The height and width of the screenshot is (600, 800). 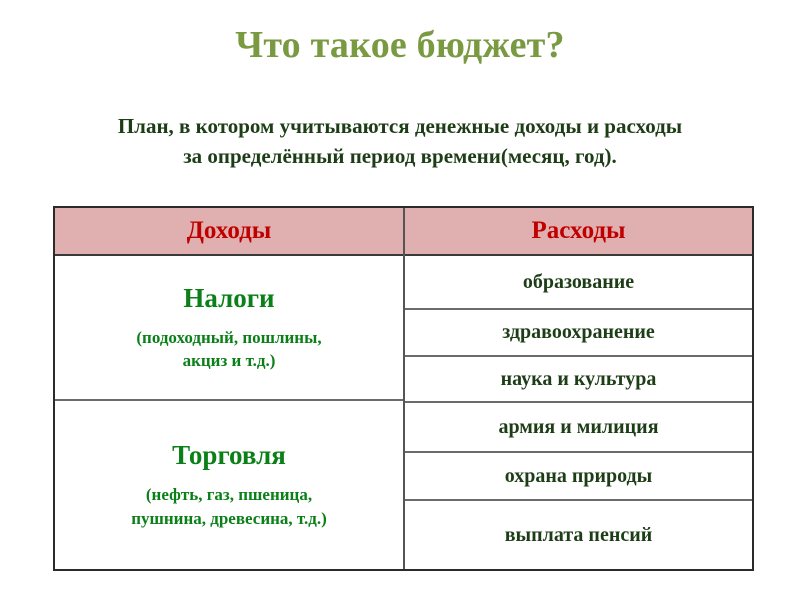 What do you see at coordinates (228, 349) in the screenshot?
I see `income-taxes-details: (подоходный, пошлины, акциз и т.д.)` at bounding box center [228, 349].